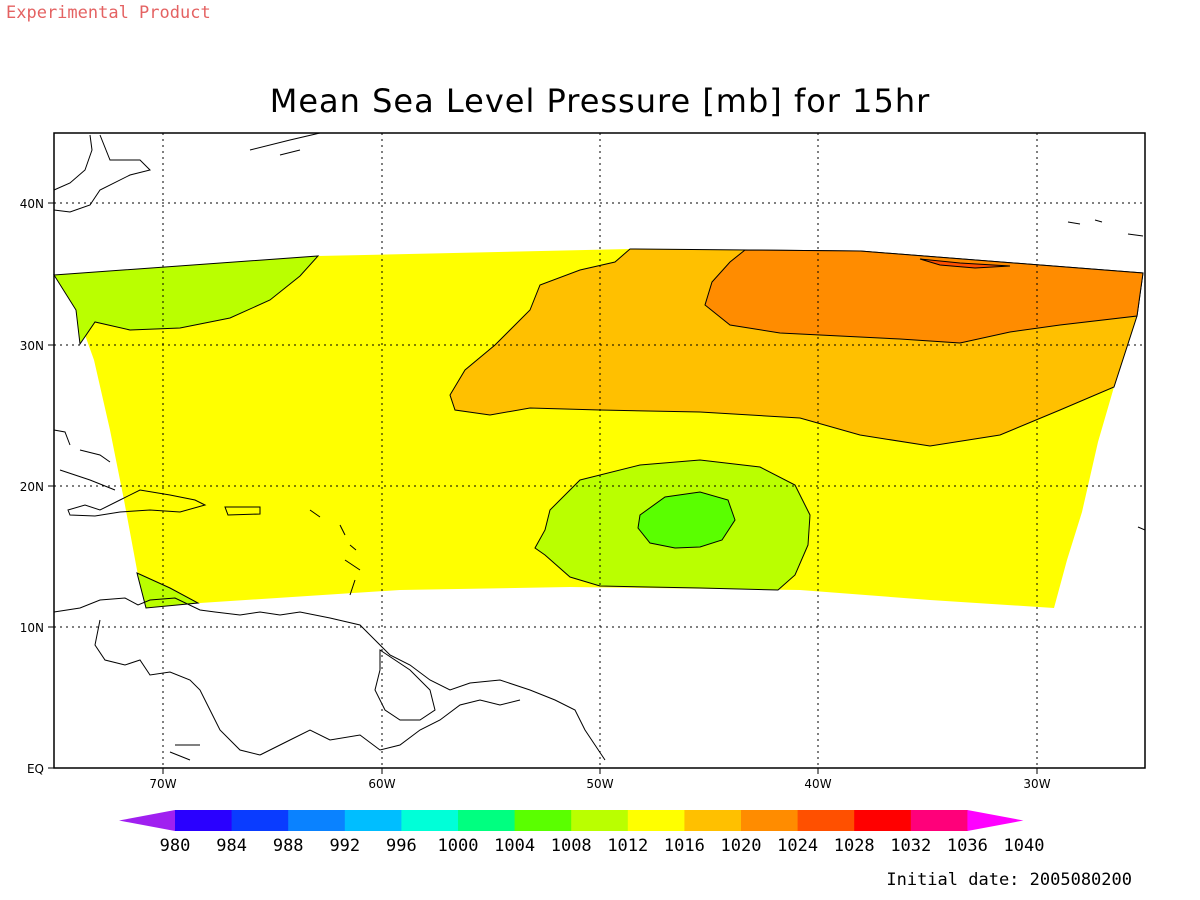 The width and height of the screenshot is (1200, 900). I want to click on colorbar-label: 1032, so click(910, 846).